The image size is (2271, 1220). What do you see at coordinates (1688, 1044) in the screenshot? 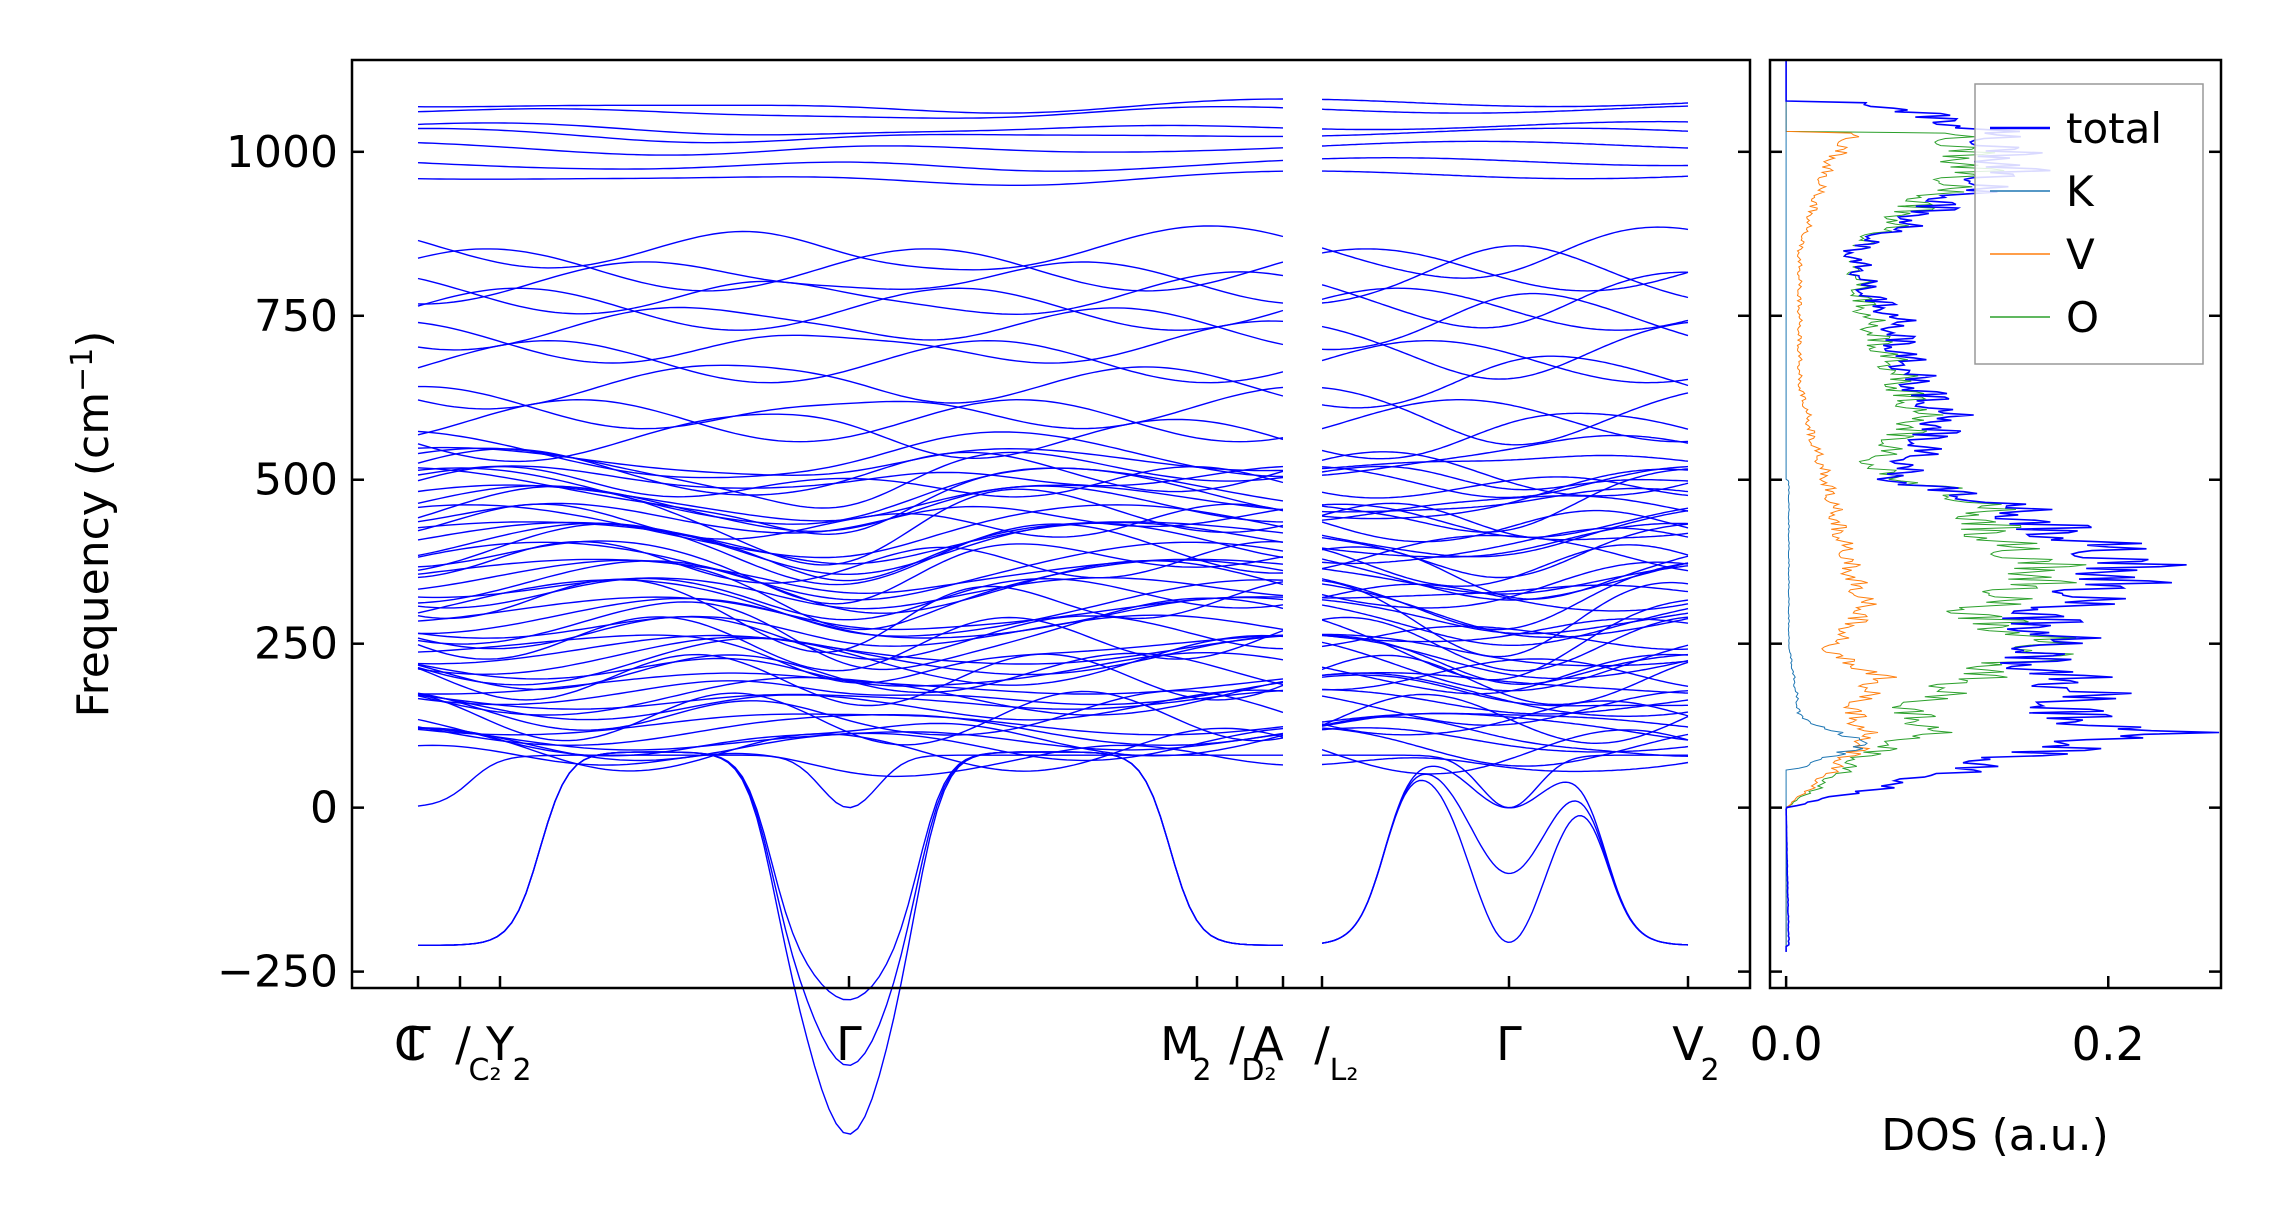
I see `band-x-tick-label: V` at bounding box center [1688, 1044].